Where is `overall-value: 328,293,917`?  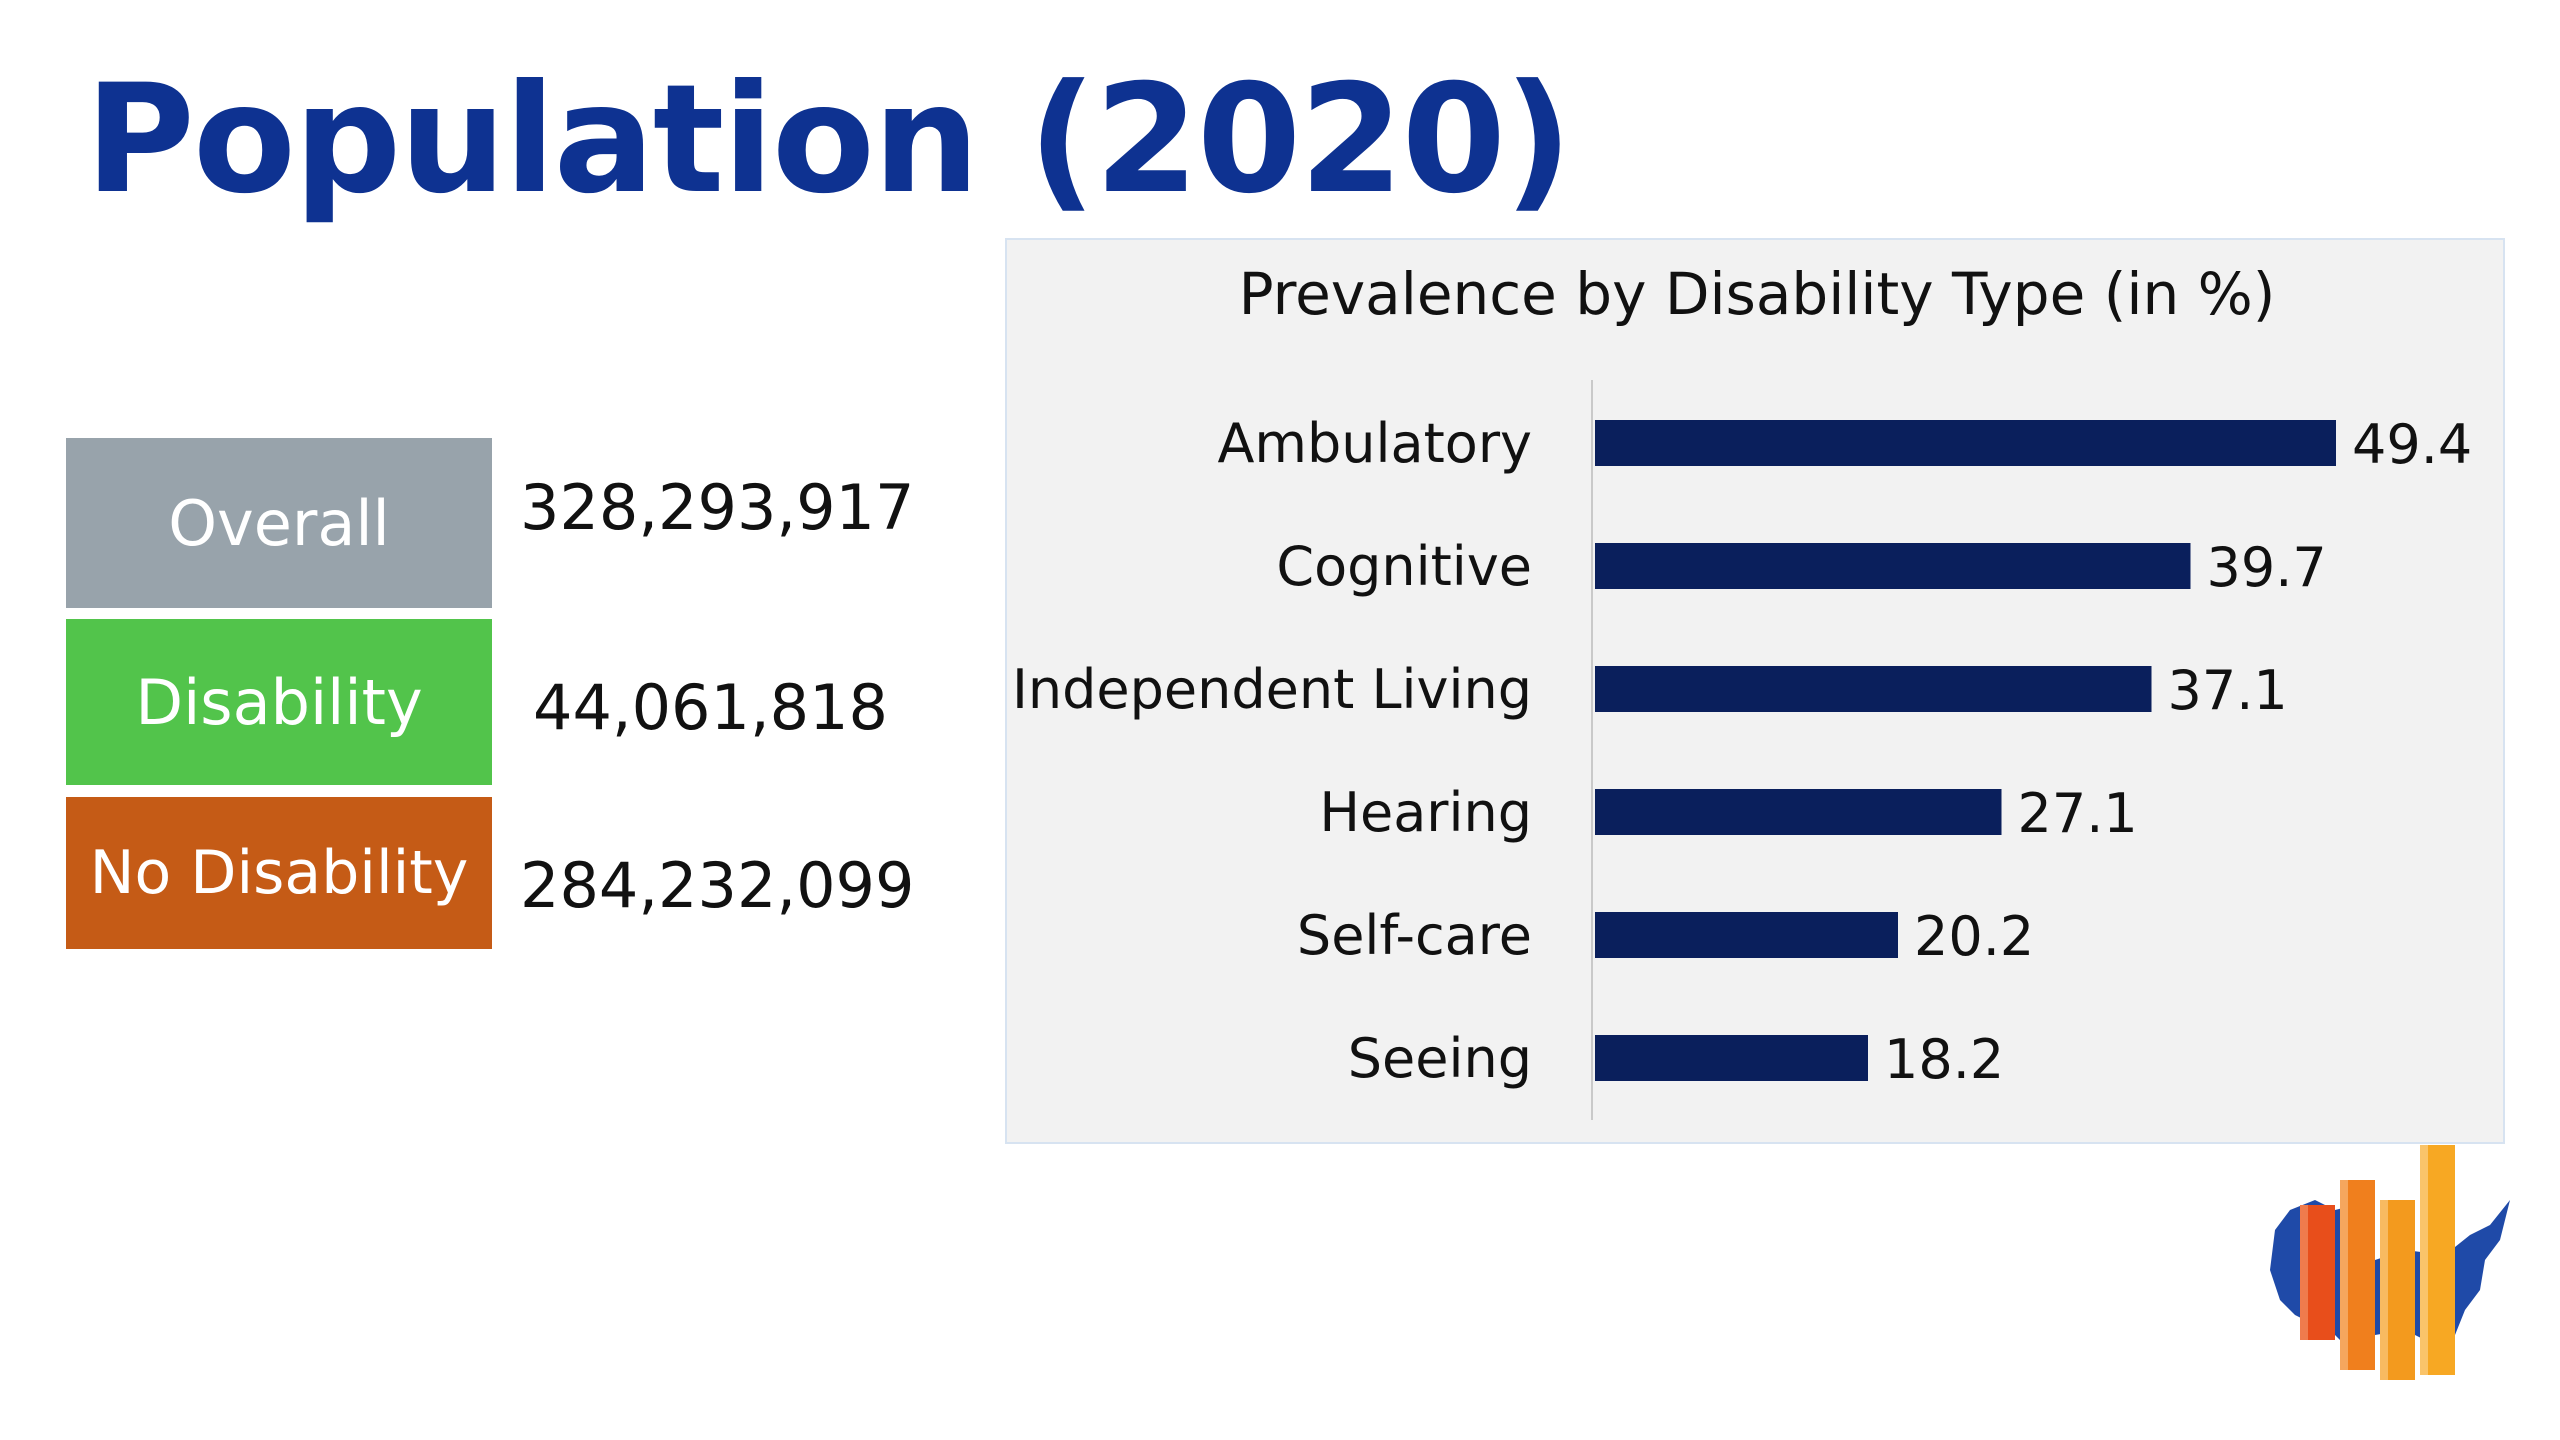
overall-value: 328,293,917 is located at coordinates (717, 507).